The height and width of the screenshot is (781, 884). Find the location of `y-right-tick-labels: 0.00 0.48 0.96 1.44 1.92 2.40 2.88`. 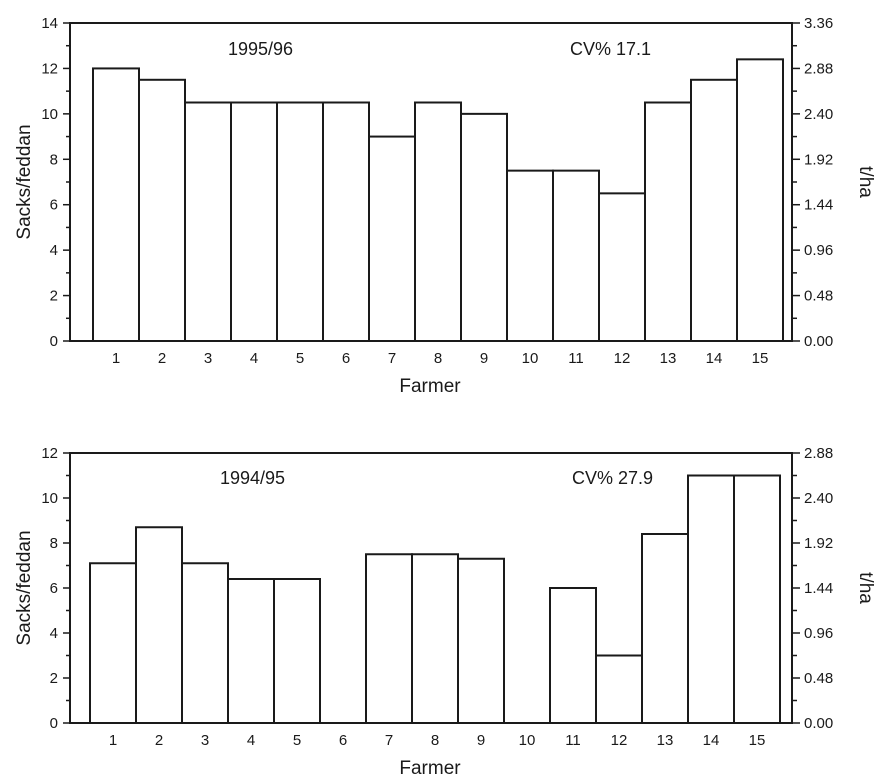

y-right-tick-labels: 0.00 0.48 0.96 1.44 1.92 2.40 2.88 is located at coordinates (818, 588).